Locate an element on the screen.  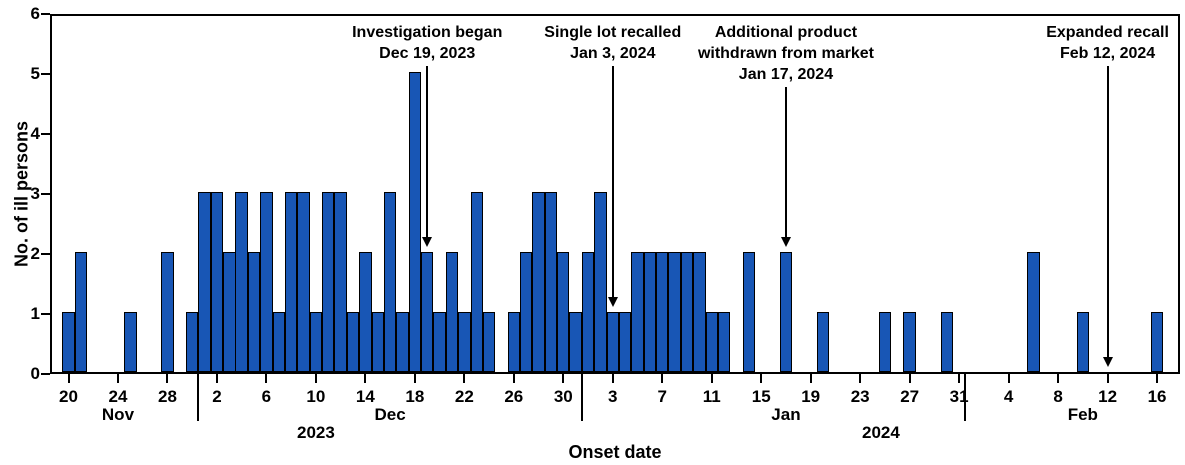
x-day-label-14: 14 is located at coordinates (365, 396).